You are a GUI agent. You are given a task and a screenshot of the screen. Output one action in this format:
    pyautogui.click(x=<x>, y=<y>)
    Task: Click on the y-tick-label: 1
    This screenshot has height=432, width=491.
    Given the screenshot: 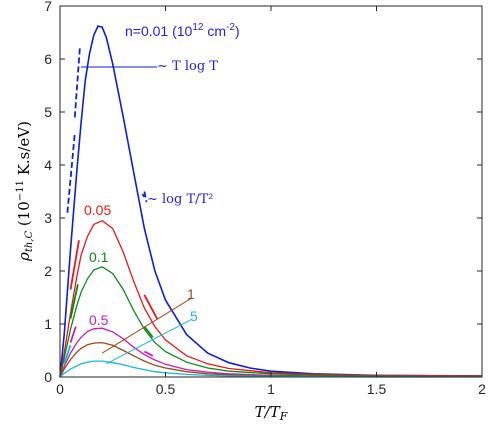 What is the action you would take?
    pyautogui.click(x=48, y=324)
    